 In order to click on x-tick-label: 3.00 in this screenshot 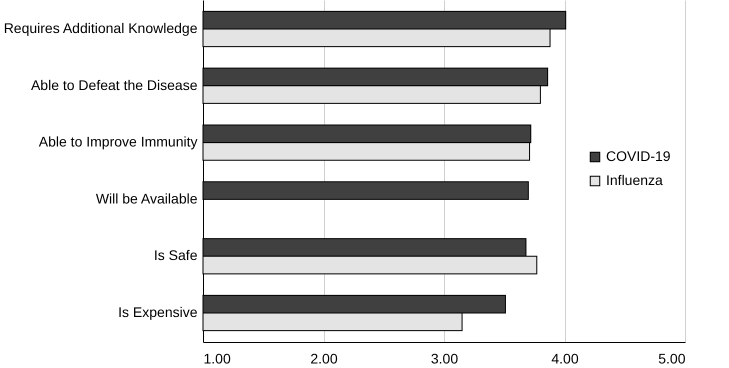, I will do `click(444, 358)`.